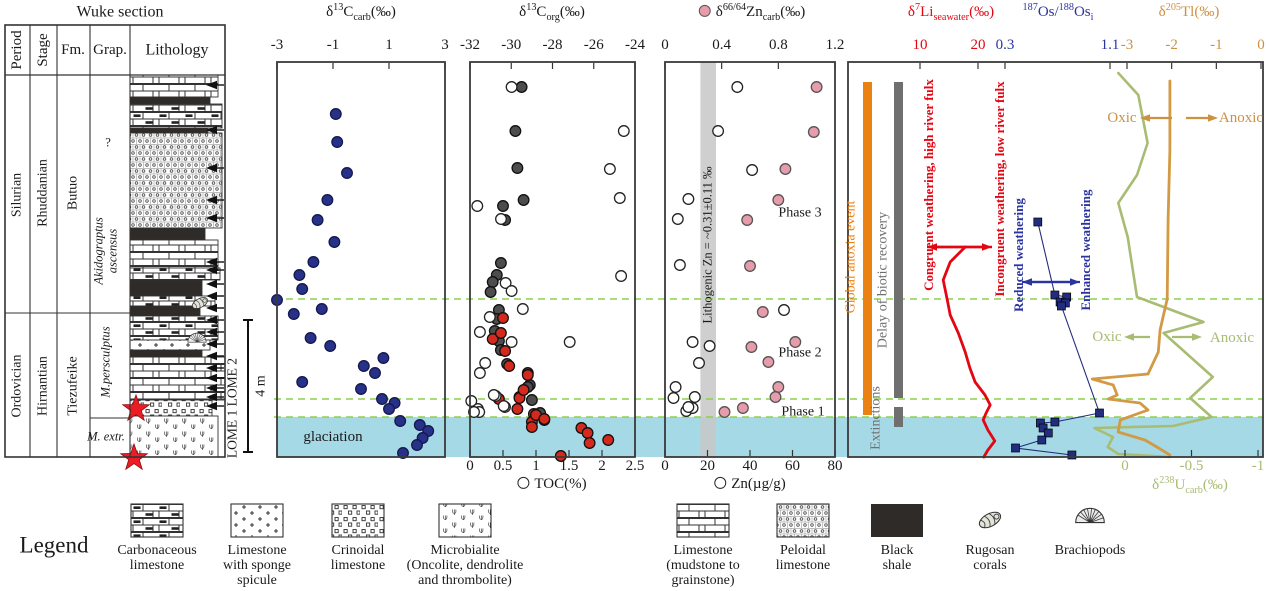  Describe the element at coordinates (157, 520) in the screenshot. I see `legend-swatch-carb` at that location.